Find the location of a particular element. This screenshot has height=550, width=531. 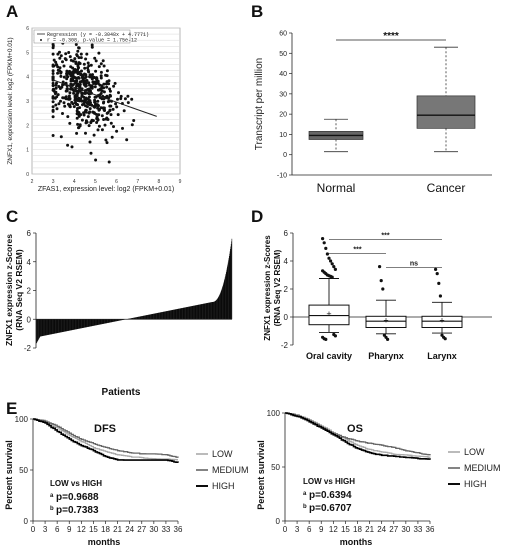

panel-e-dfs-pval-b-sup: b is located at coordinates (52, 509).